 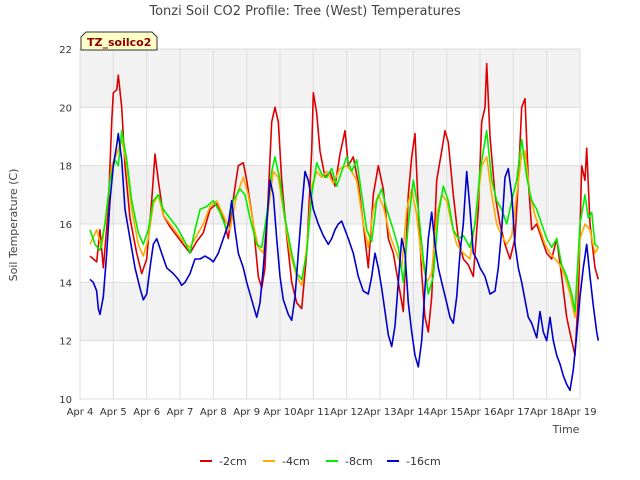 I want to click on x-tick-label: Apr 8, so click(x=213, y=412).